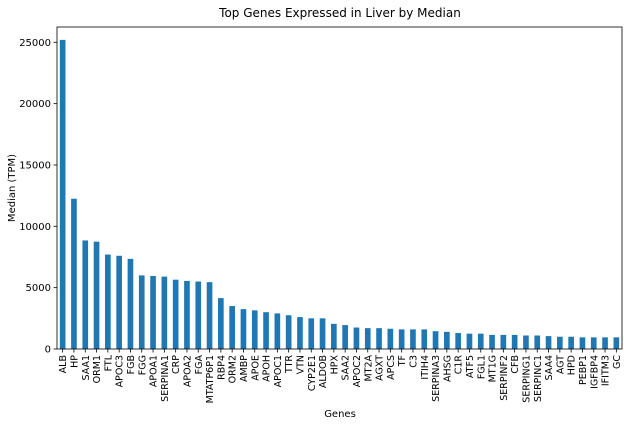  Describe the element at coordinates (340, 414) in the screenshot. I see `x-axis-label: Genes` at that location.